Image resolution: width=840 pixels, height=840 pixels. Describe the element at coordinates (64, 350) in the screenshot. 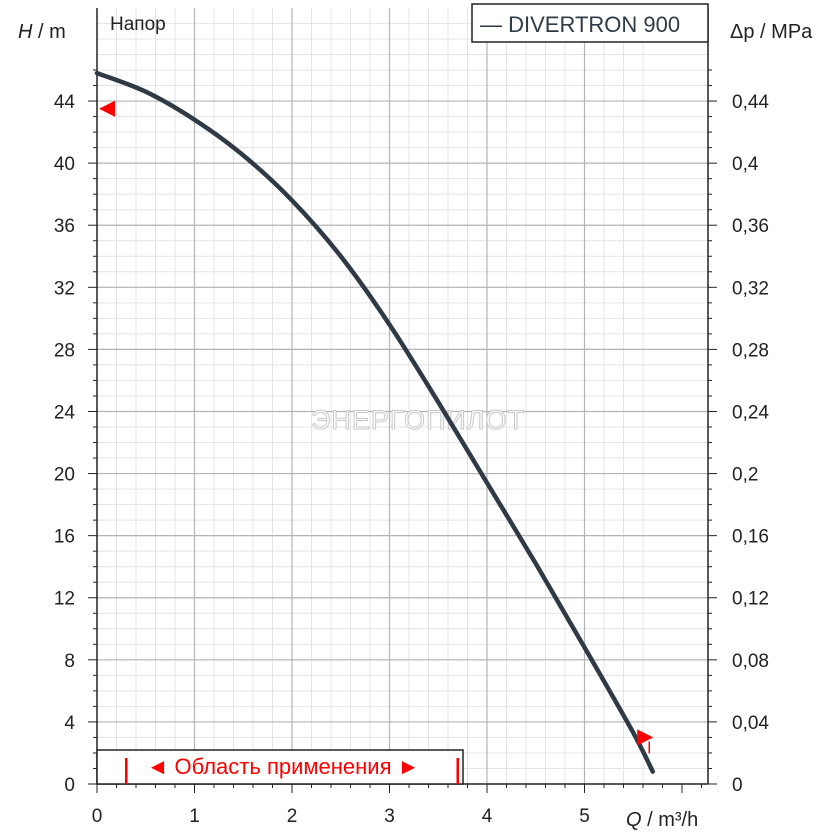

I see `y-left-tick-label: 28` at that location.